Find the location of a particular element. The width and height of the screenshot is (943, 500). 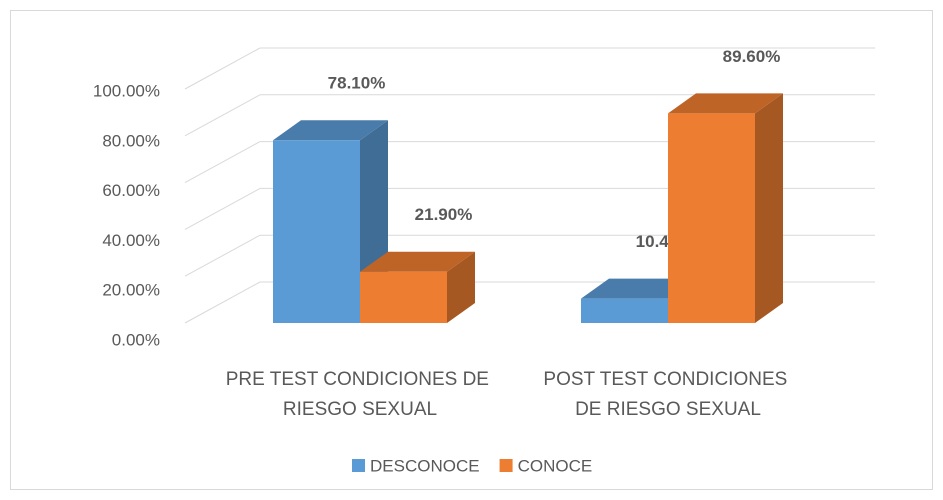

y-tick-label: 40.00% is located at coordinates (131, 240).